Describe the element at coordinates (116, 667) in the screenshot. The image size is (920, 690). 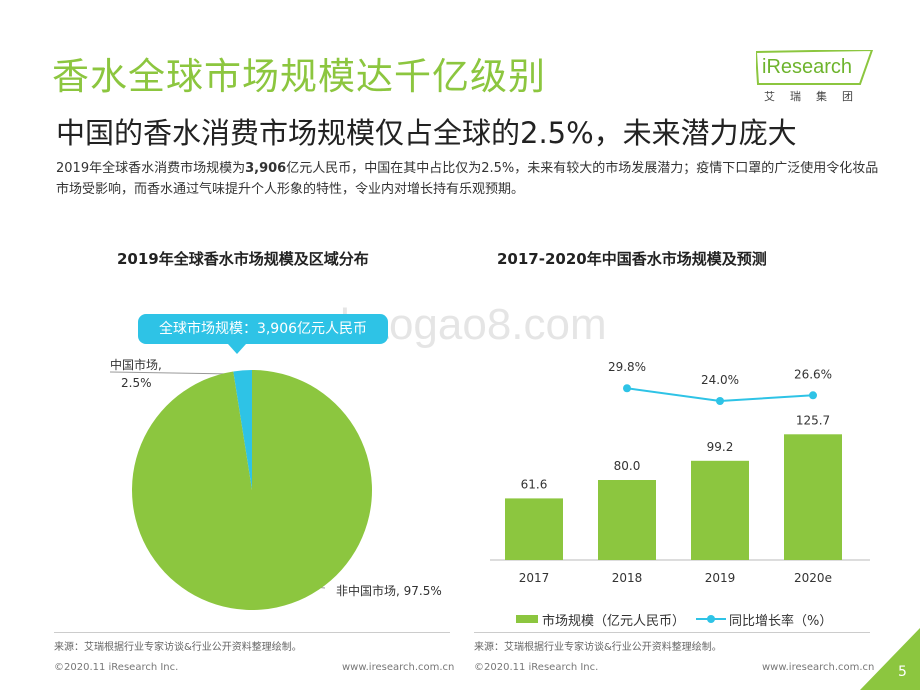
I see `footer-copyright-left: ©2020.11 iResearch Inc.` at that location.